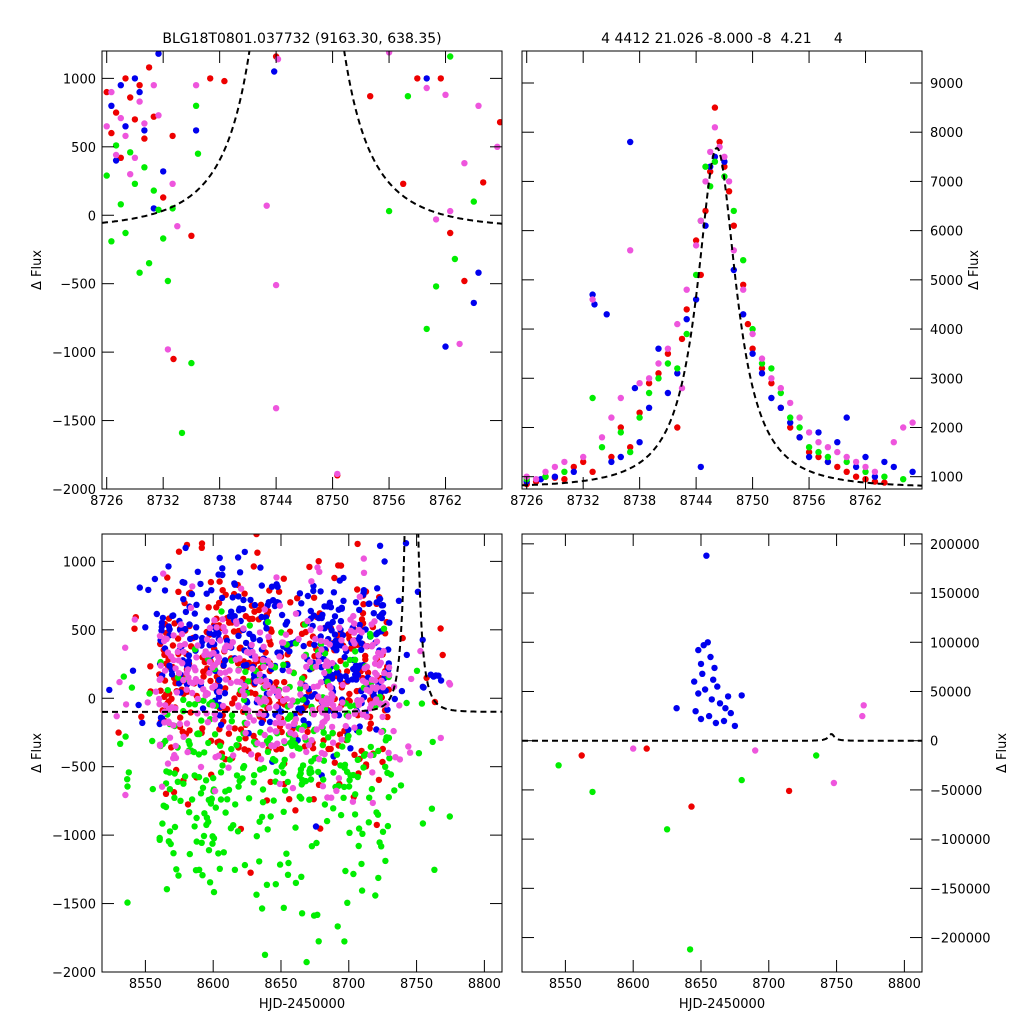 This screenshot has width=1024, height=1024. I want to click on x-tick-label: 8744, so click(696, 501).